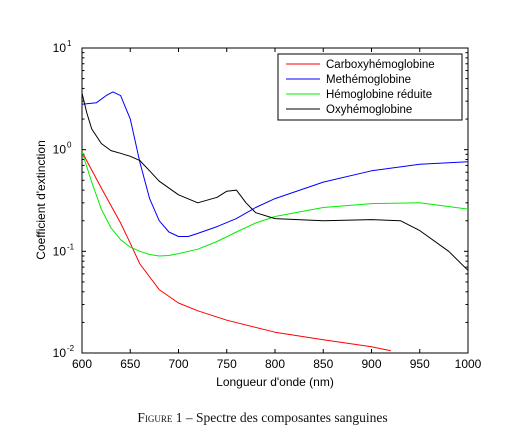 This screenshot has width=525, height=448. I want to click on y-tick-label-exponent: -1, so click(71, 246).